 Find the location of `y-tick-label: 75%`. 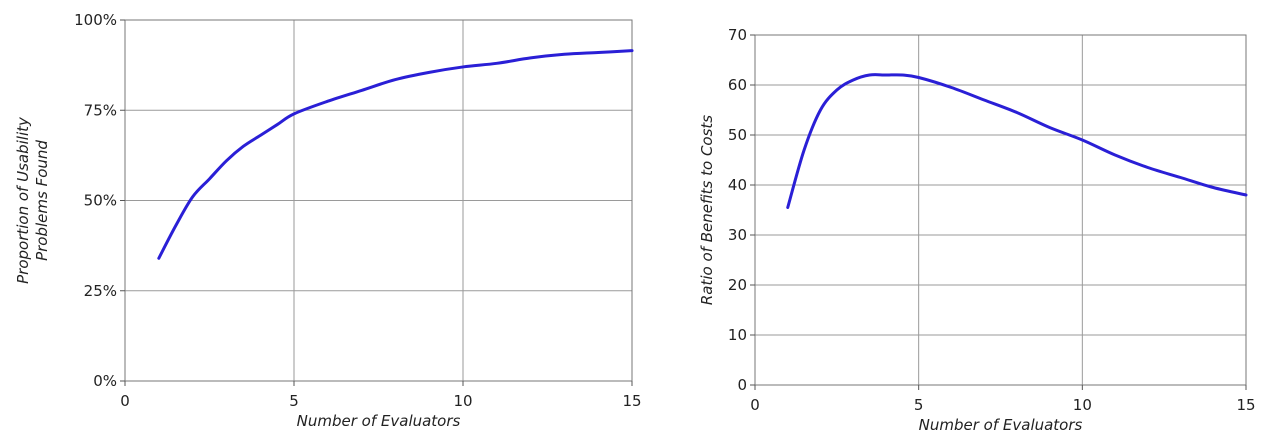

y-tick-label: 75% is located at coordinates (100, 110).